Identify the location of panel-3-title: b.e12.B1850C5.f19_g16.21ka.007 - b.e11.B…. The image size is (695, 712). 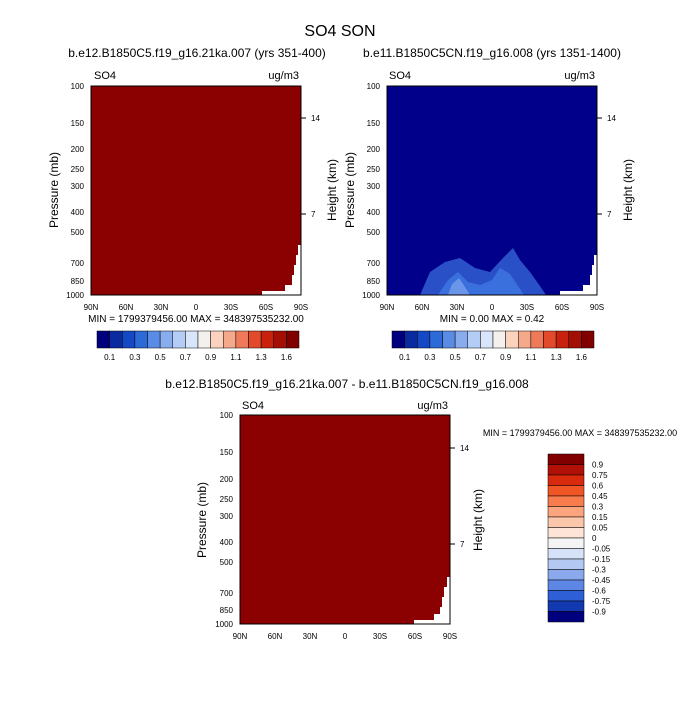
(347, 384).